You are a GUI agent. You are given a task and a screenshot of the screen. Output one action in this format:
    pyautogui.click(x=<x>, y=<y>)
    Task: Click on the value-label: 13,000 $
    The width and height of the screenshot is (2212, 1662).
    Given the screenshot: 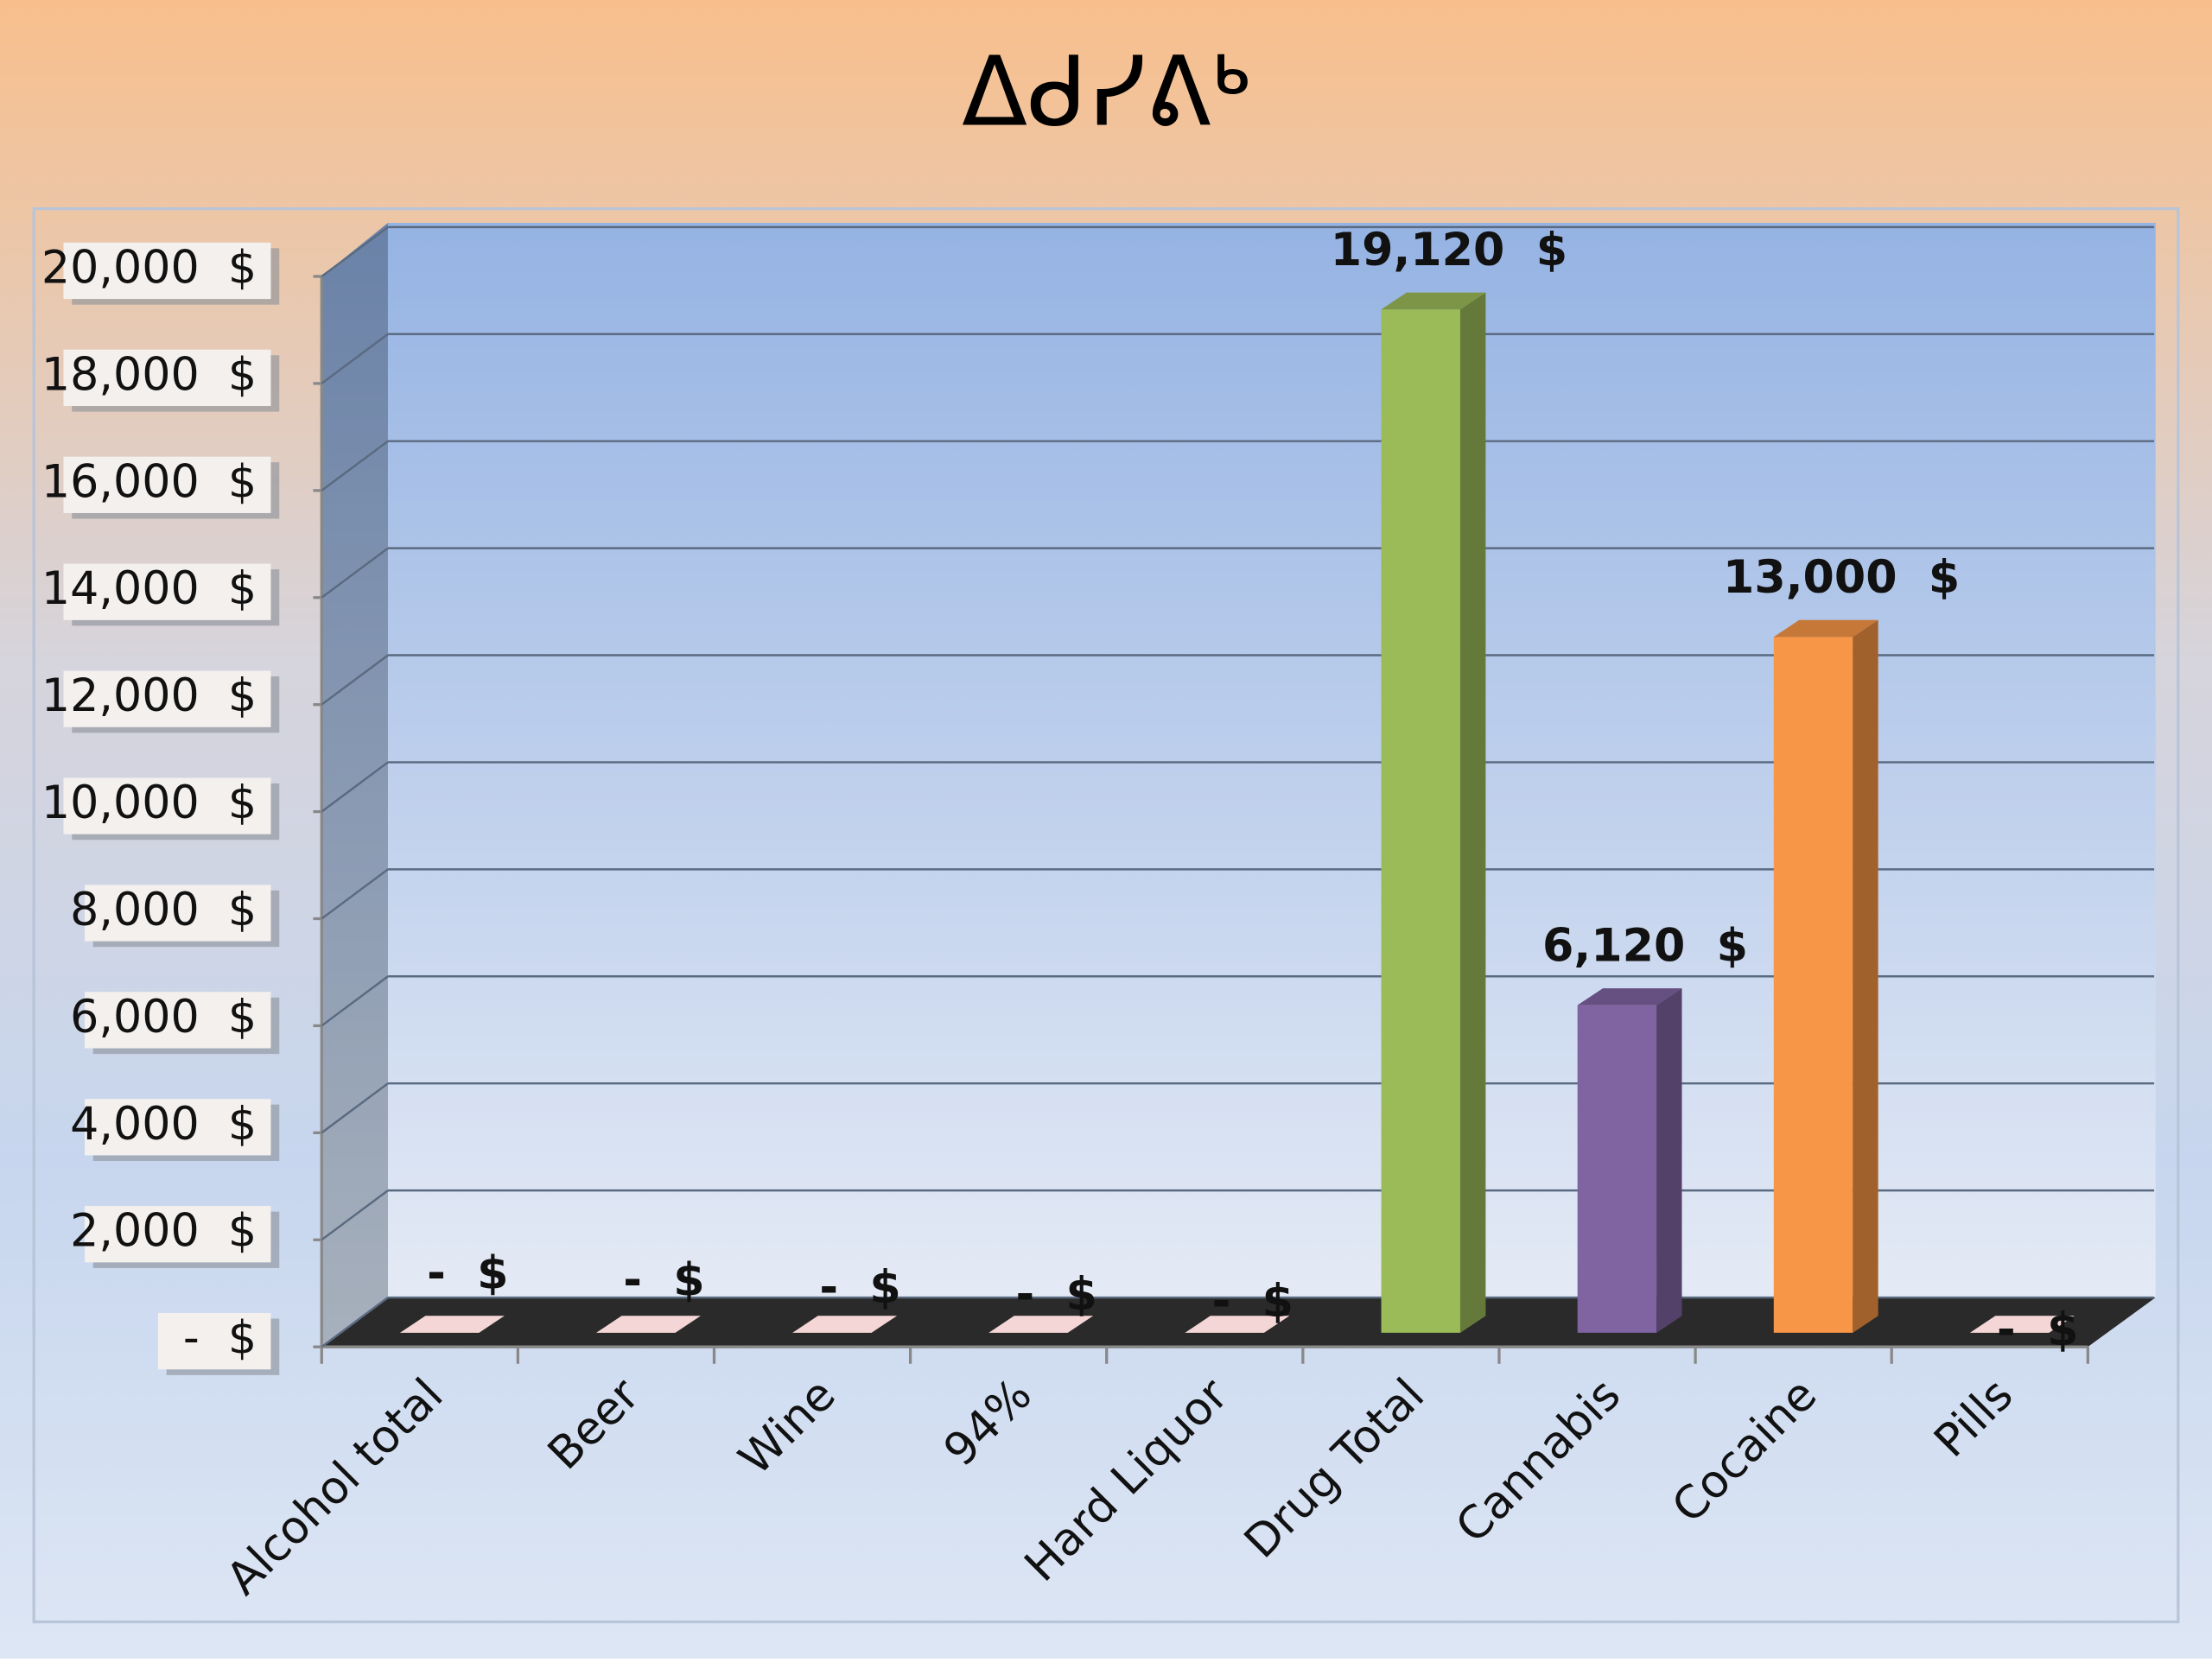 What is the action you would take?
    pyautogui.click(x=1841, y=578)
    